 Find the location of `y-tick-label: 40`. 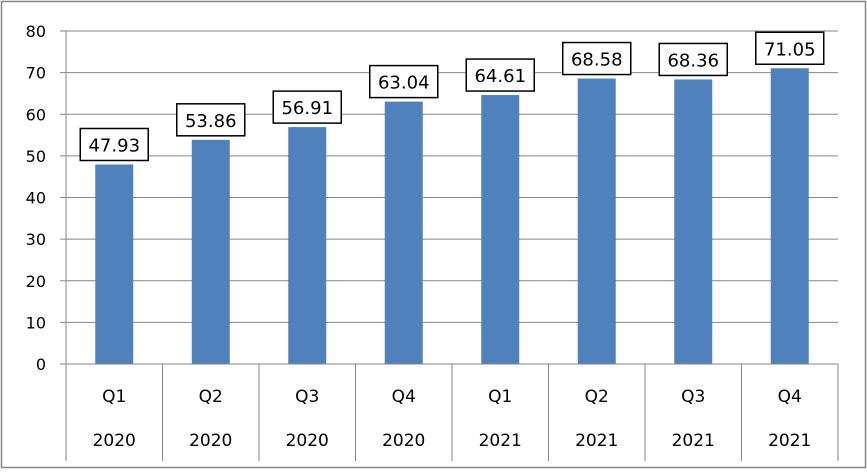

y-tick-label: 40 is located at coordinates (36, 198).